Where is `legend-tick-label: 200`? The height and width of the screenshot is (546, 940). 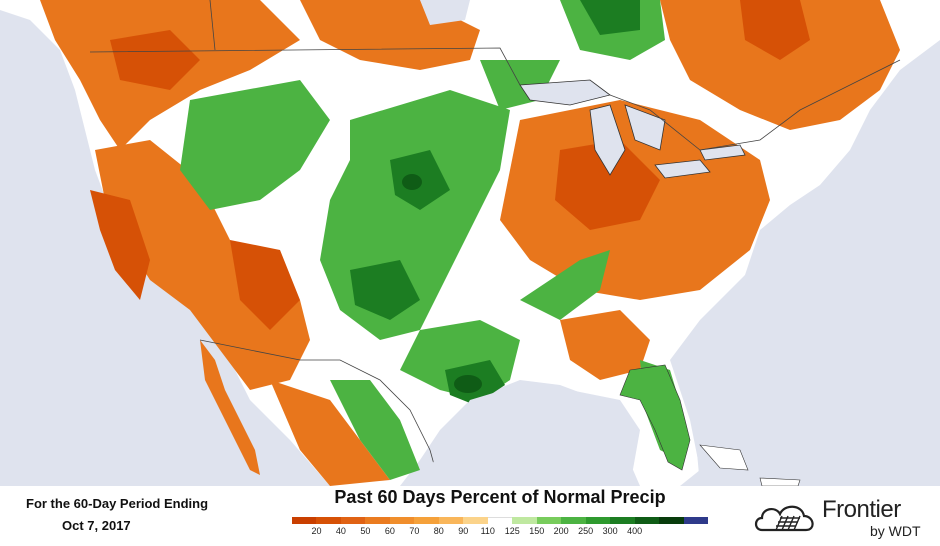
legend-tick-label: 200 is located at coordinates (561, 531).